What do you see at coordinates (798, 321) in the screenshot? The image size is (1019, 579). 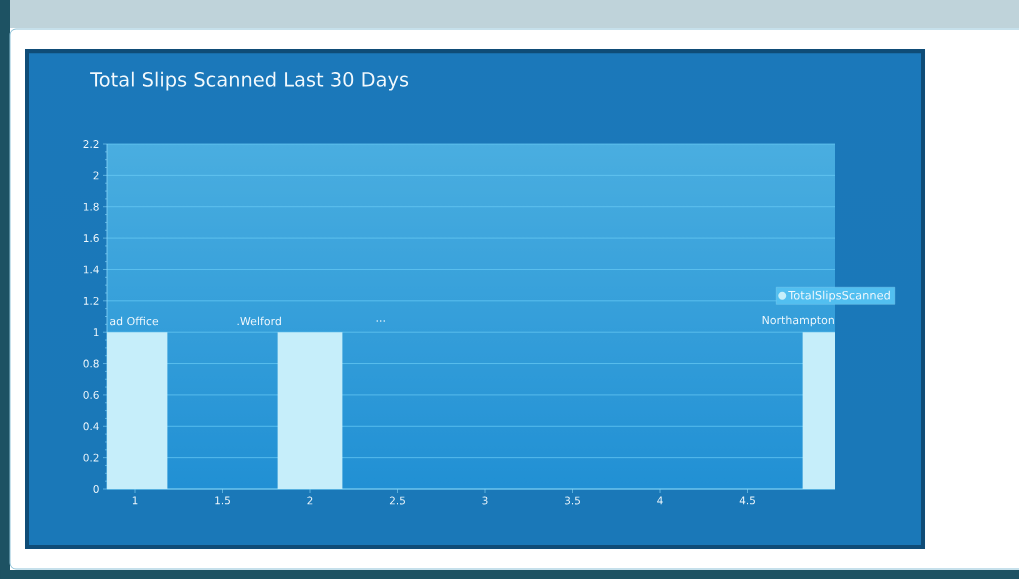 I see `annotation: Northampton` at bounding box center [798, 321].